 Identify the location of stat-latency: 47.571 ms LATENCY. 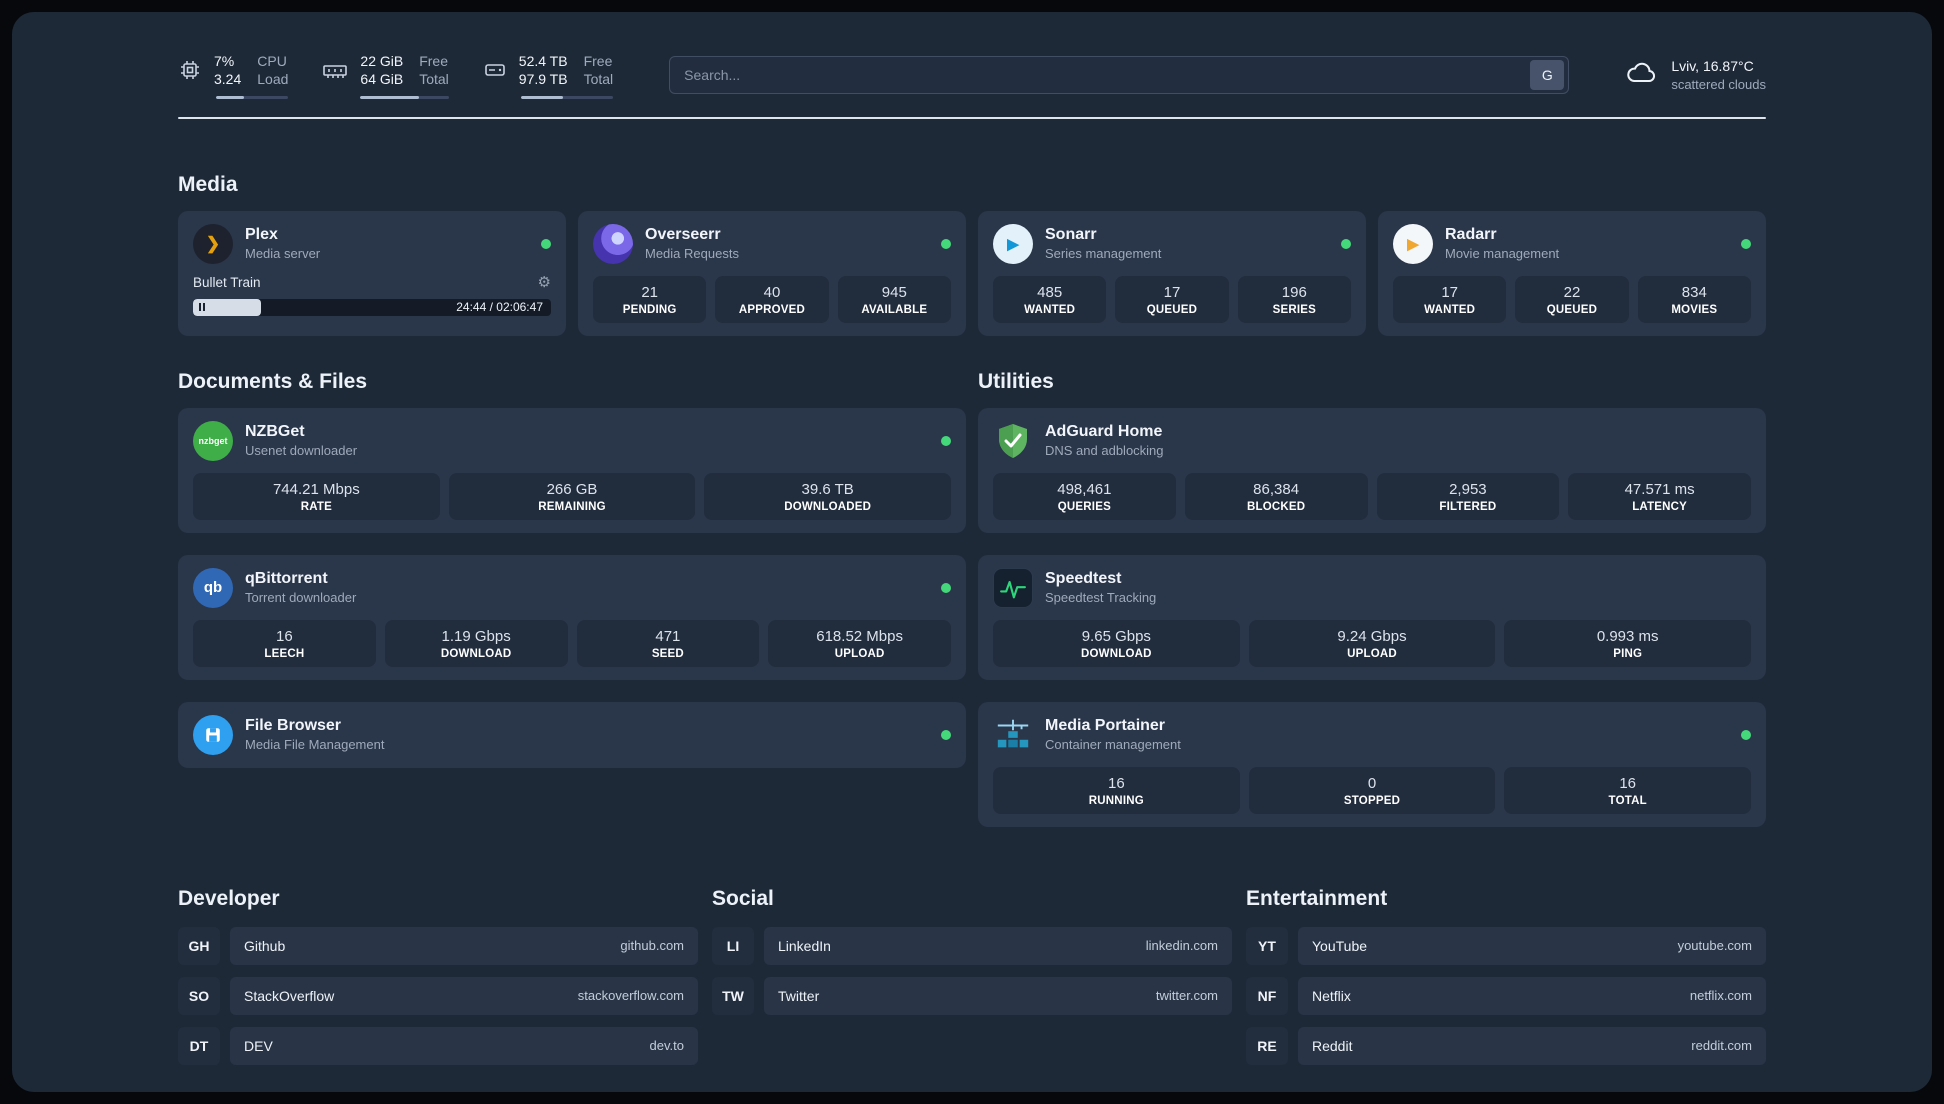
(1659, 496).